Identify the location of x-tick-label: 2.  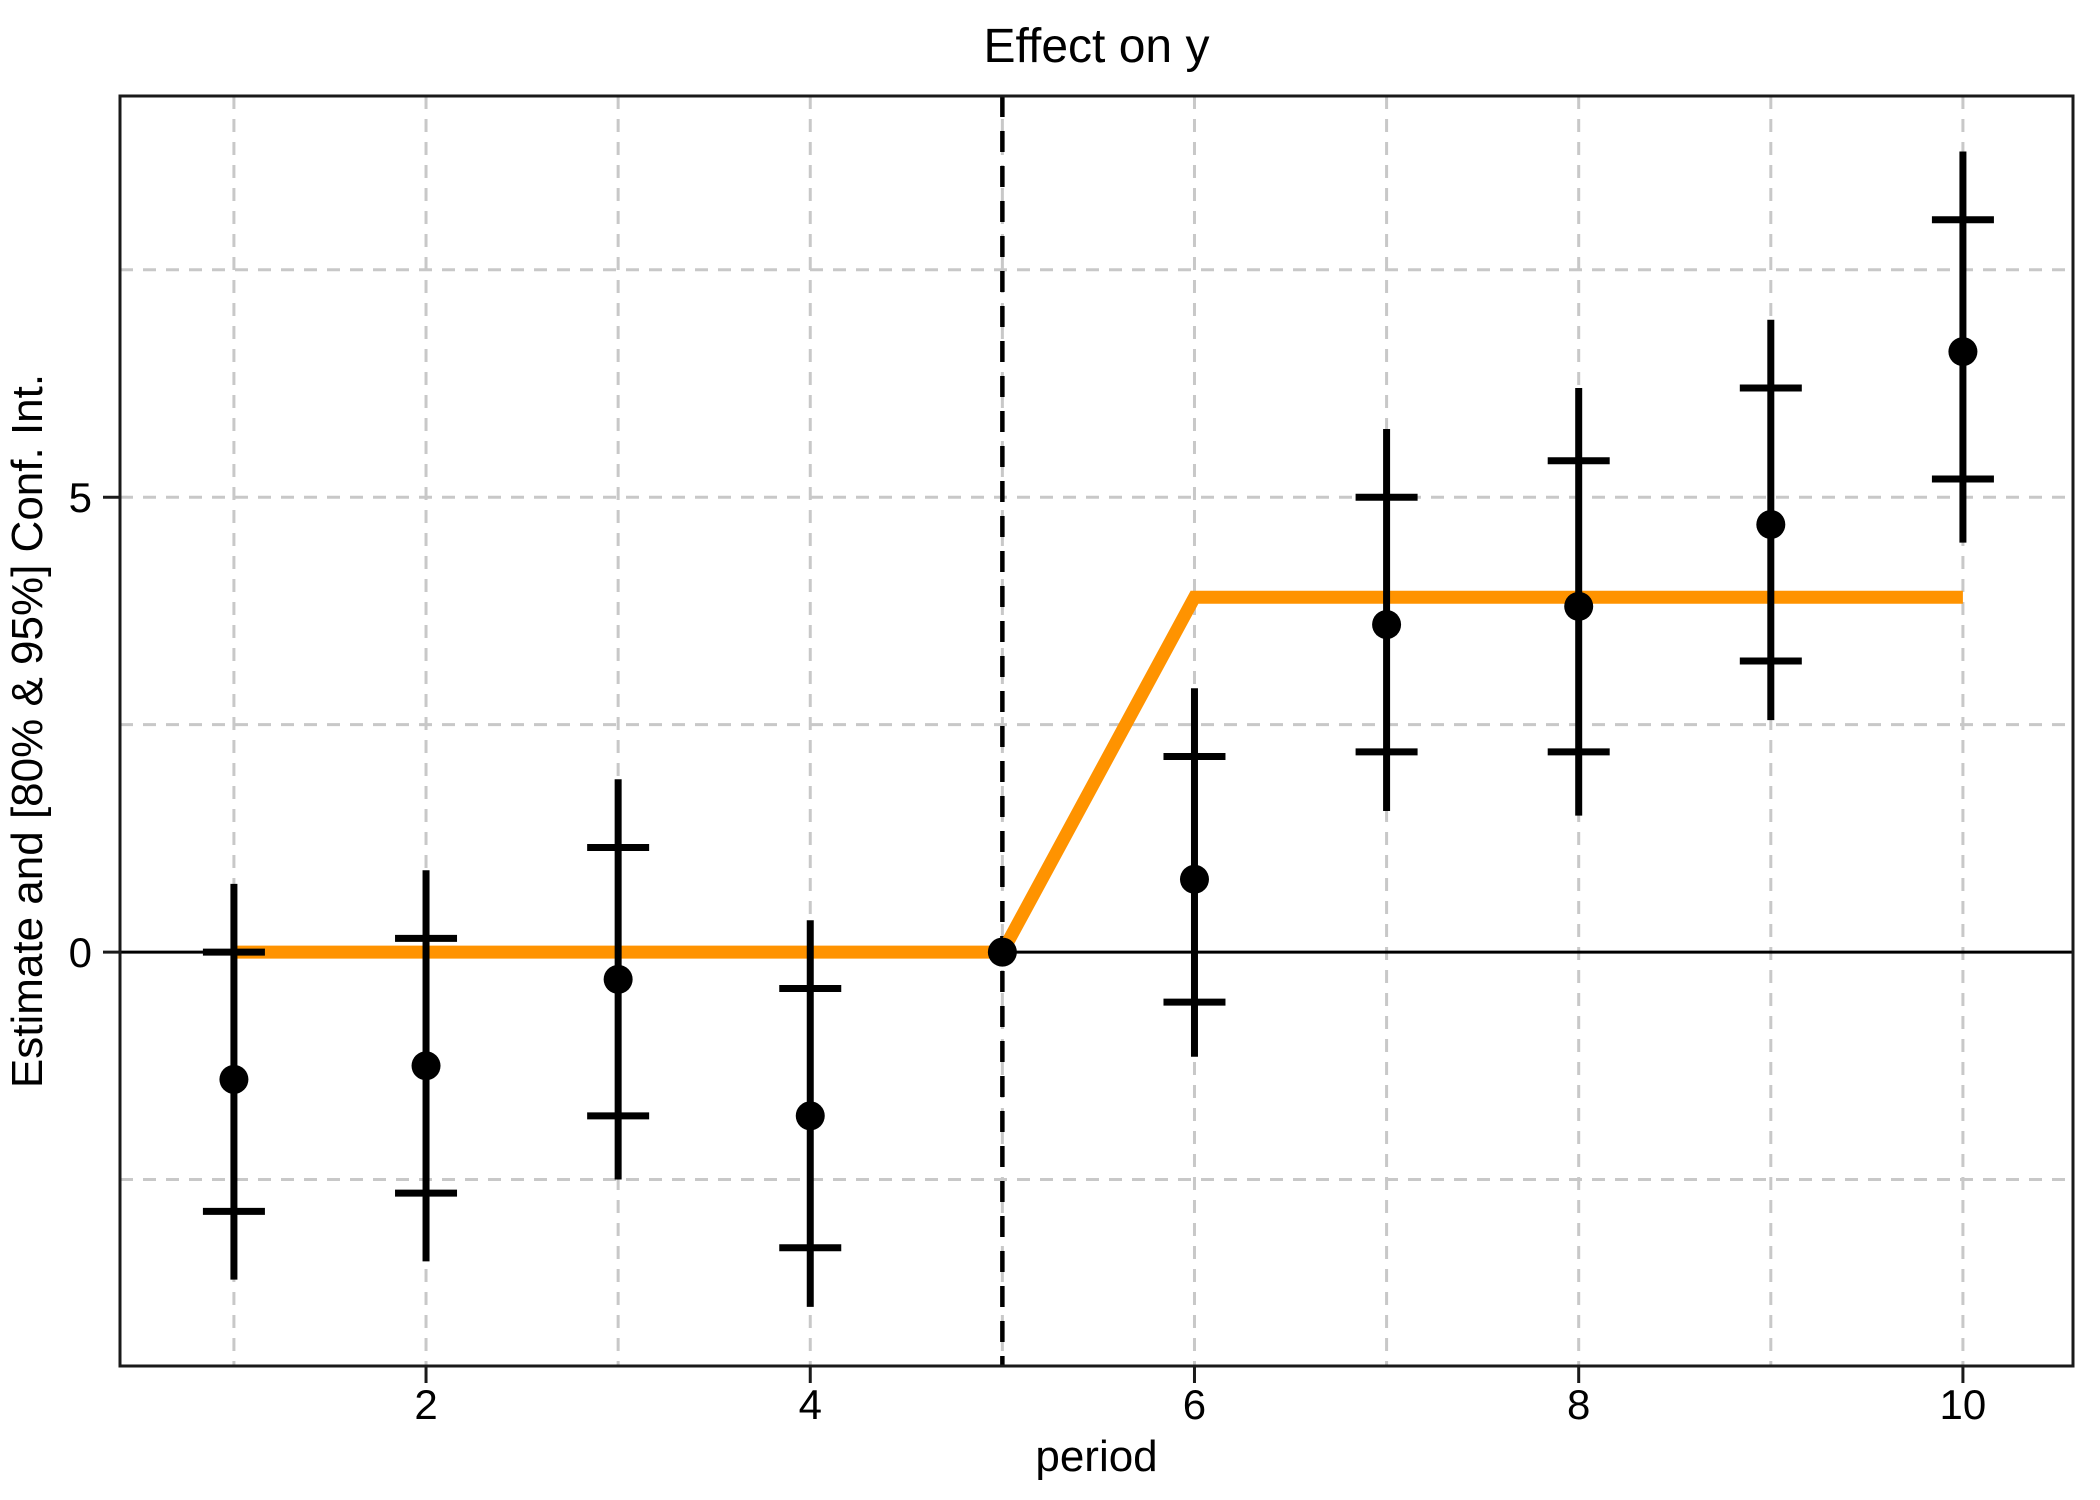
(425, 1404).